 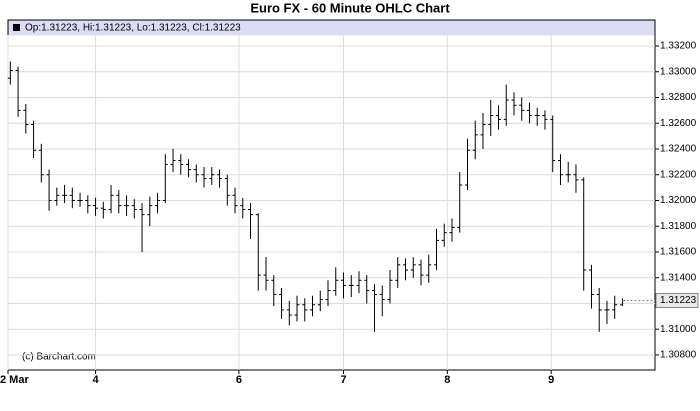 What do you see at coordinates (551, 380) in the screenshot?
I see `x-tick-label: 9` at bounding box center [551, 380].